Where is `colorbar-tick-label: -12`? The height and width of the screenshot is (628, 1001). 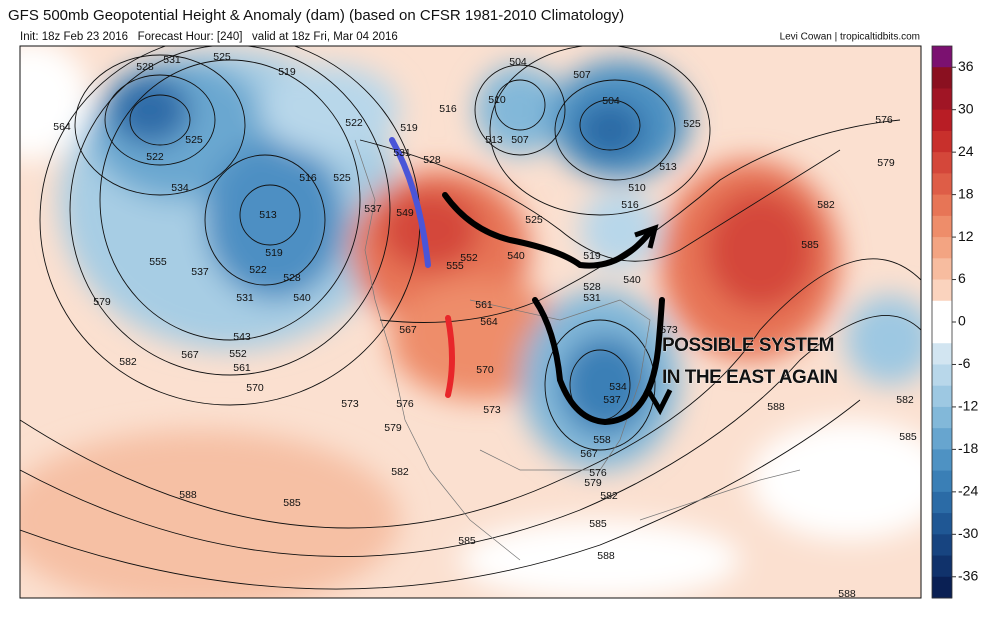 colorbar-tick-label: -12 is located at coordinates (968, 406).